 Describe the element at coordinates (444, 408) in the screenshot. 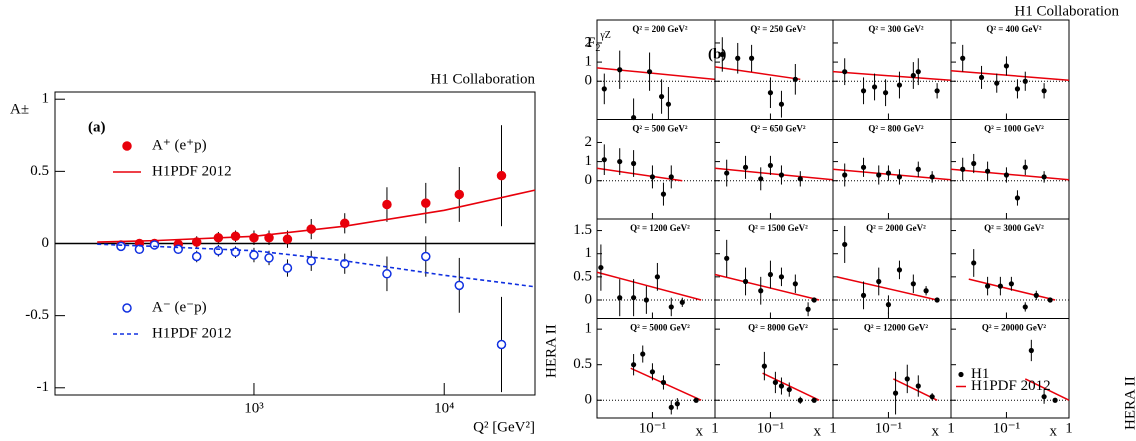

I see `x-tick-label: 10⁴` at that location.